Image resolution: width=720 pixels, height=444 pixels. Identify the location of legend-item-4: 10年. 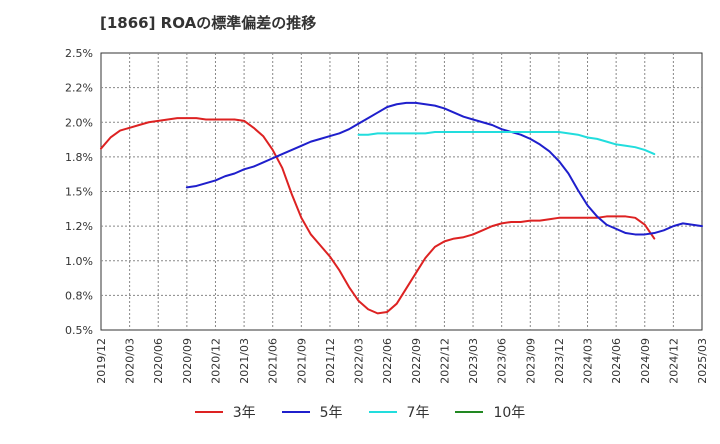
(490, 412).